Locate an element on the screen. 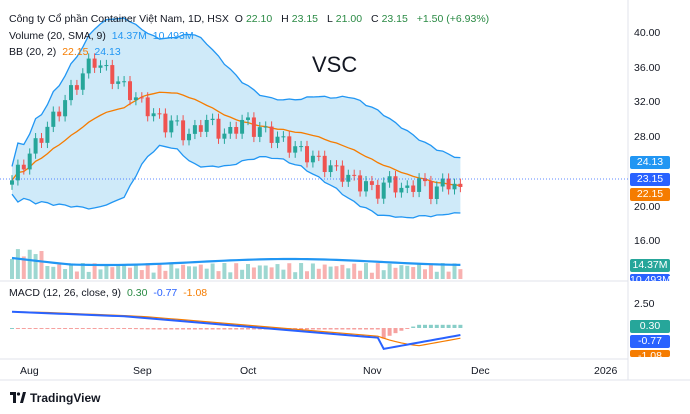  tradingview-logo: TradingView is located at coordinates (55, 398).